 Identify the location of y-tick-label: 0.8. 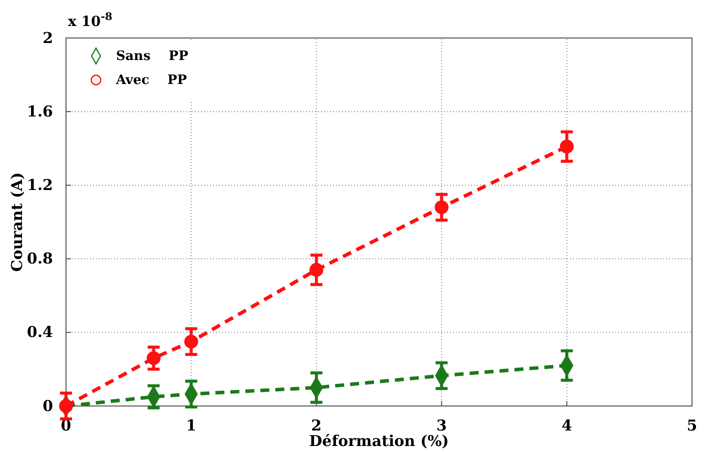
(39, 259).